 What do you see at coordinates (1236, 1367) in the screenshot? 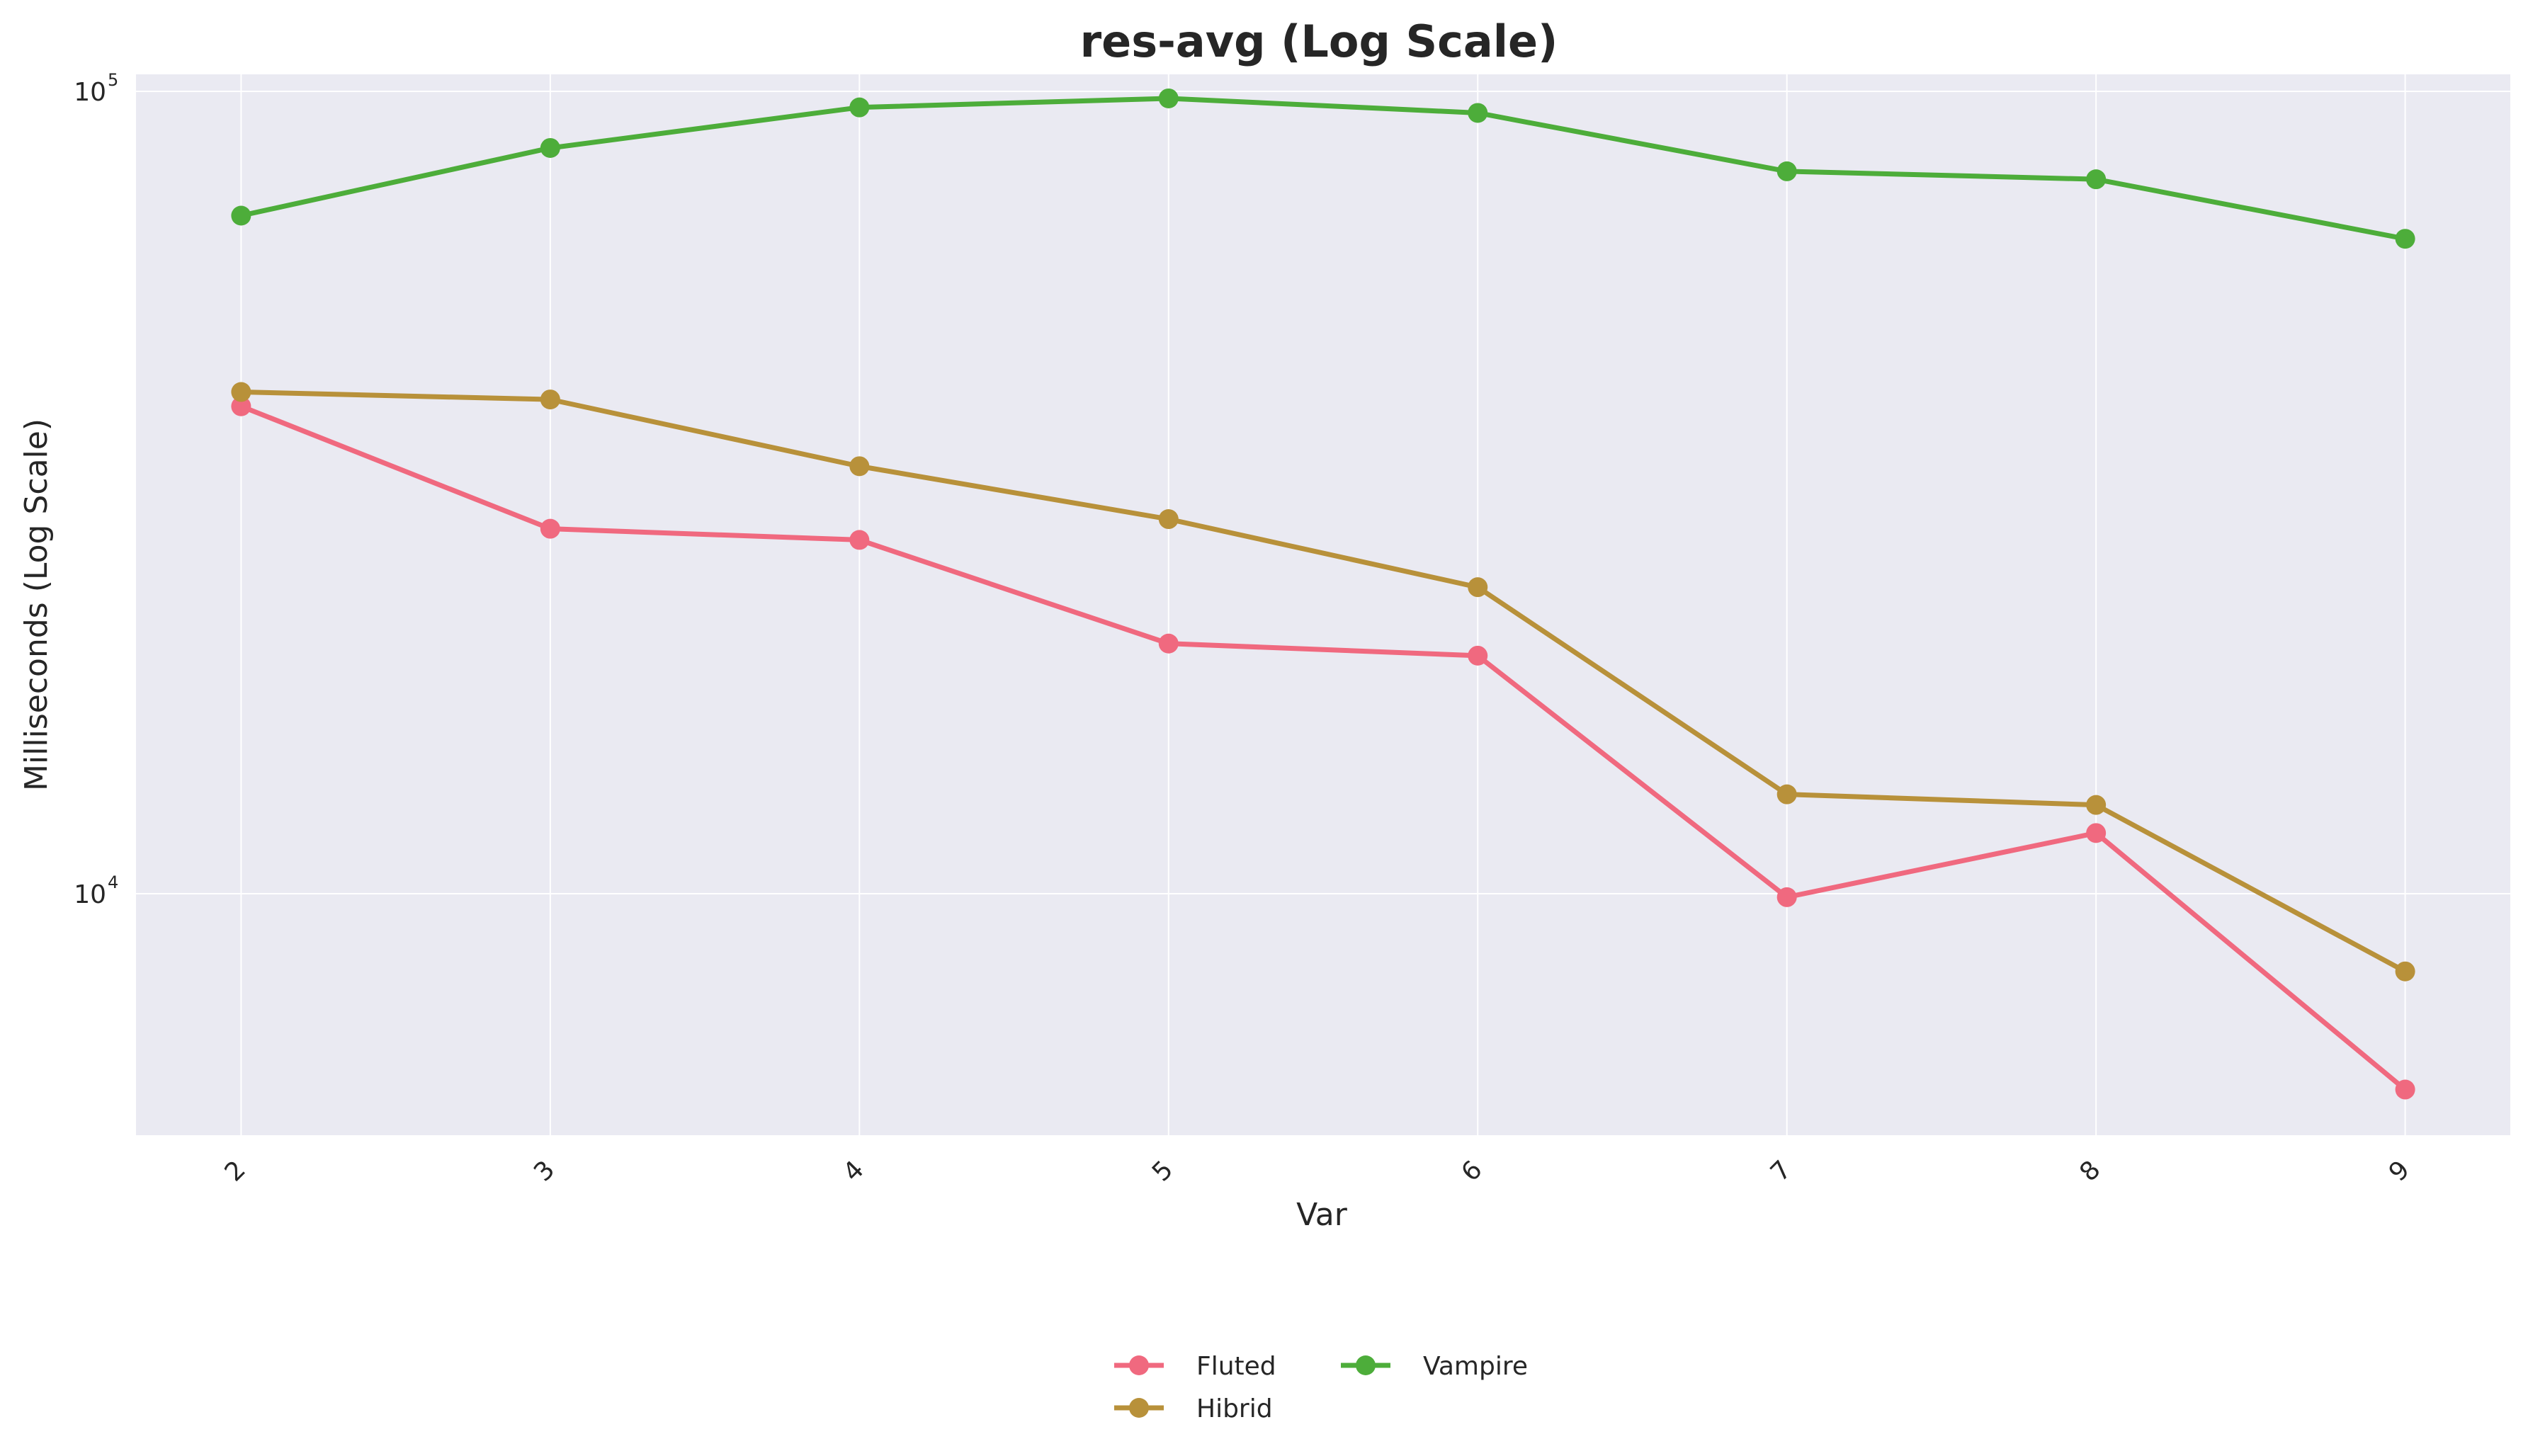
I see `legend-label: Fluted` at bounding box center [1236, 1367].